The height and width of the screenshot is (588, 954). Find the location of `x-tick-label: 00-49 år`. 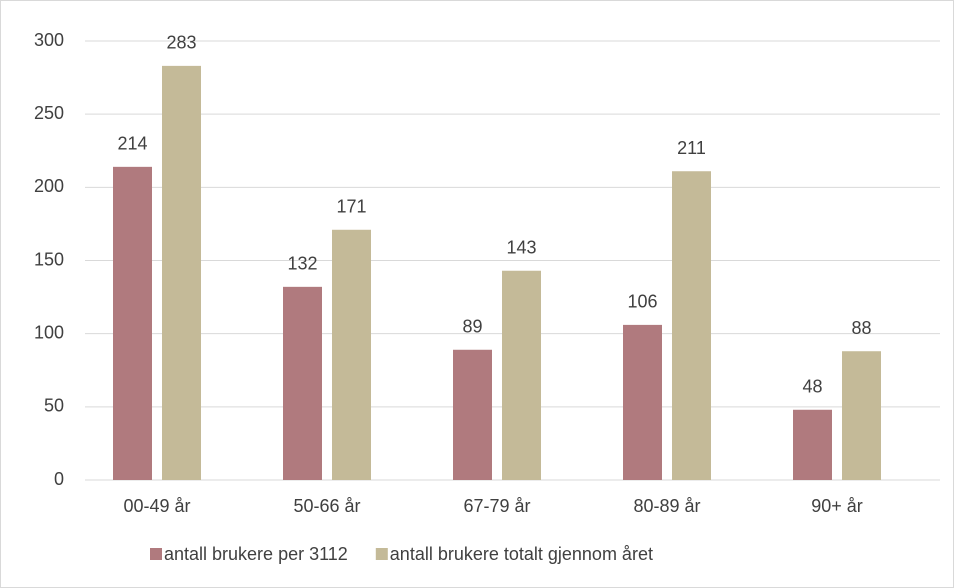

x-tick-label: 00-49 år is located at coordinates (156, 506).